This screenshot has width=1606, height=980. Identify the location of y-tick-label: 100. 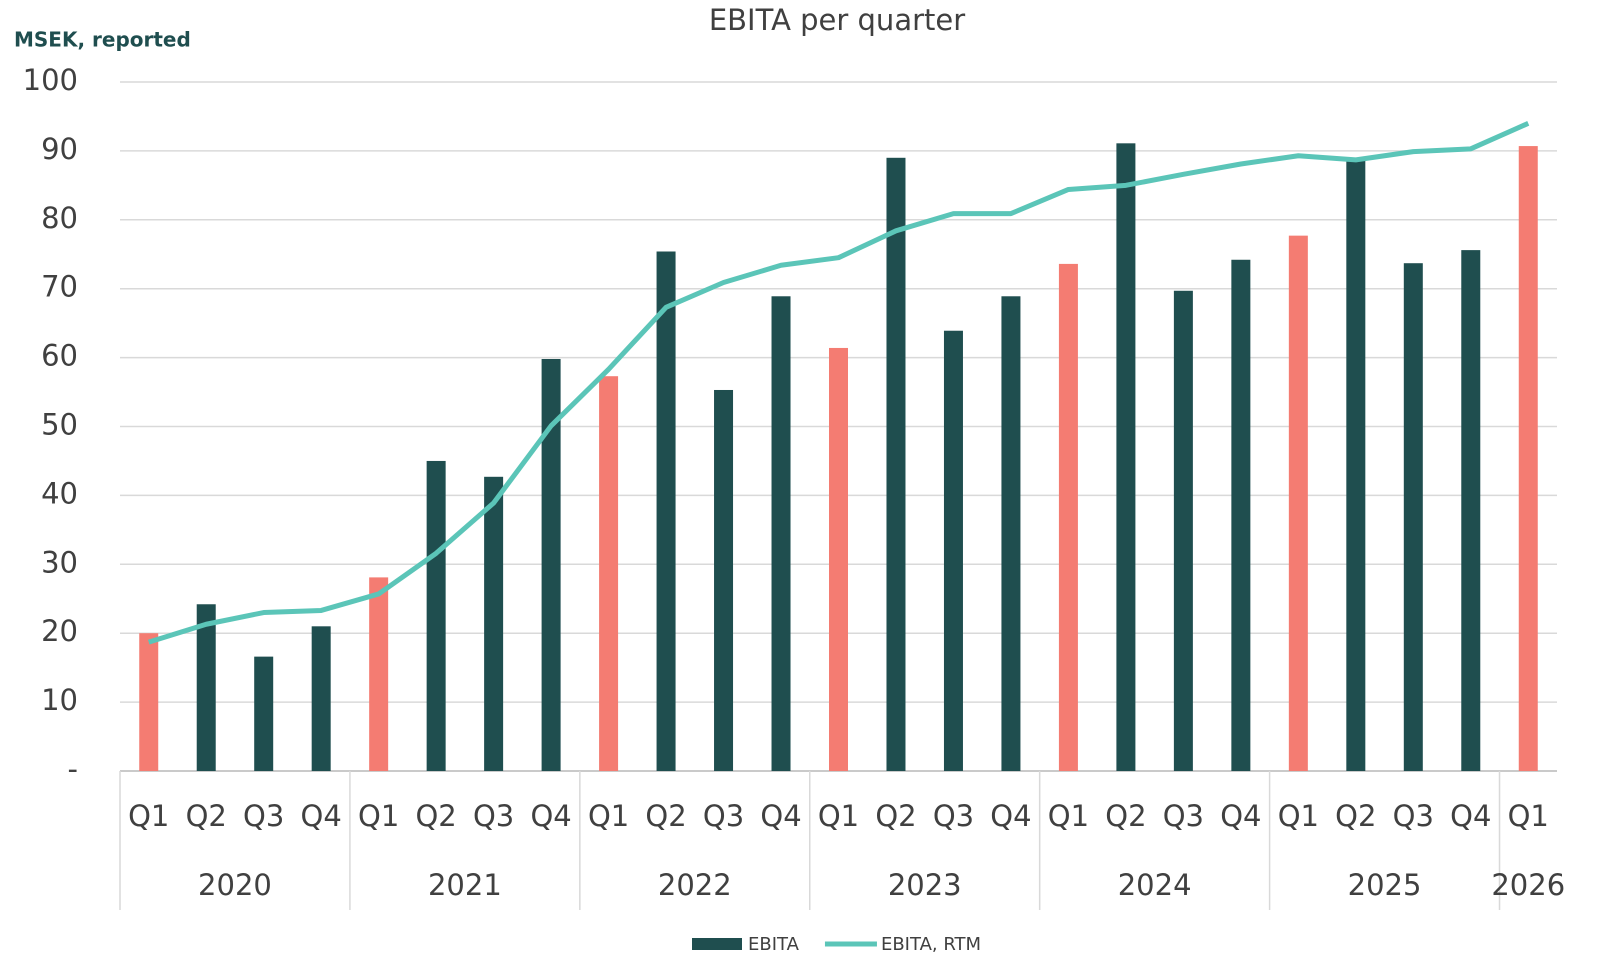
(50, 80).